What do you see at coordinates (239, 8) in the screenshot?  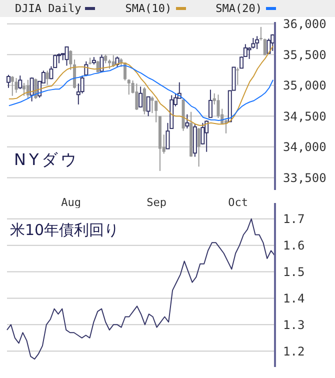 I see `legend-label: SMA(20)` at bounding box center [239, 8].